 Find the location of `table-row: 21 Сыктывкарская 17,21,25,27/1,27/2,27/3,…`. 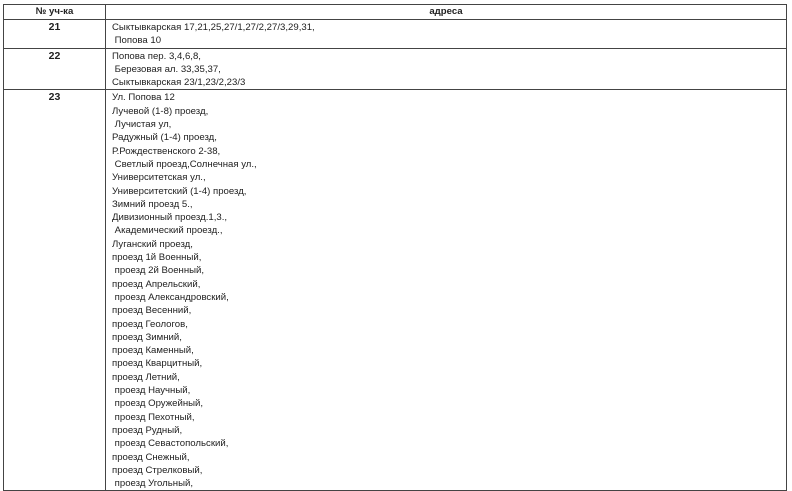

table-row: 21 Сыктывкарская 17,21,25,27/1,27/2,27/3,… is located at coordinates (395, 34).